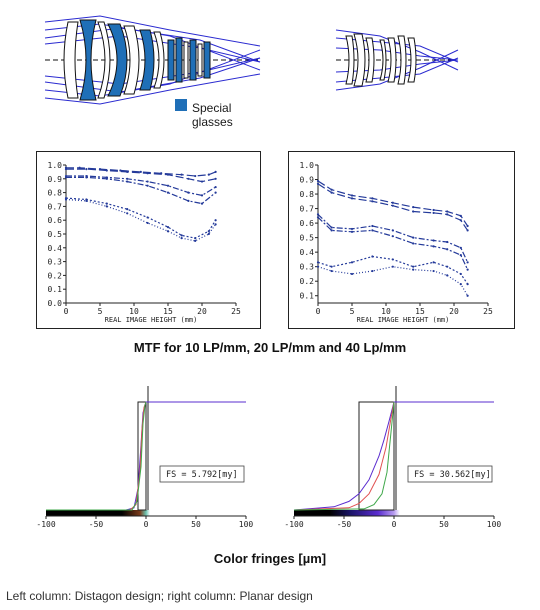  Describe the element at coordinates (212, 108) in the screenshot. I see `special-glasses-label-line1: Special` at that location.